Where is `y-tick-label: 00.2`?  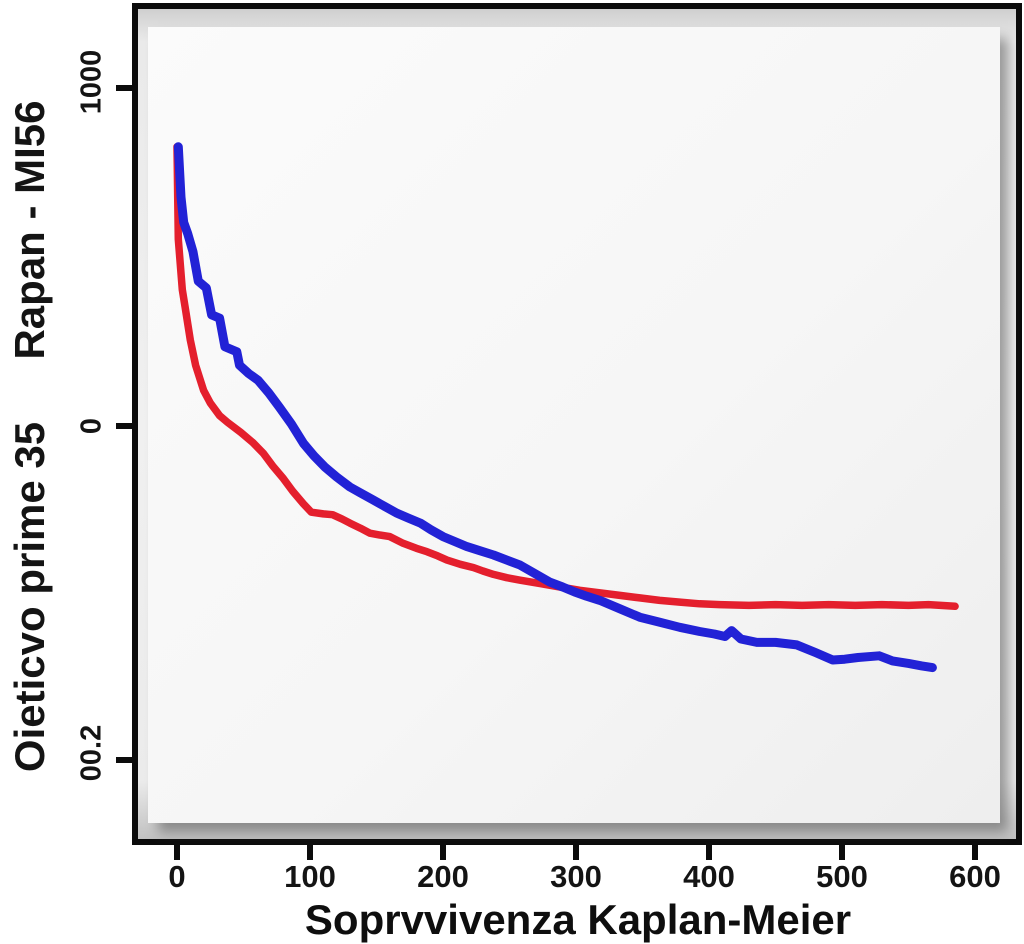
y-tick-label: 00.2 is located at coordinates (91, 753).